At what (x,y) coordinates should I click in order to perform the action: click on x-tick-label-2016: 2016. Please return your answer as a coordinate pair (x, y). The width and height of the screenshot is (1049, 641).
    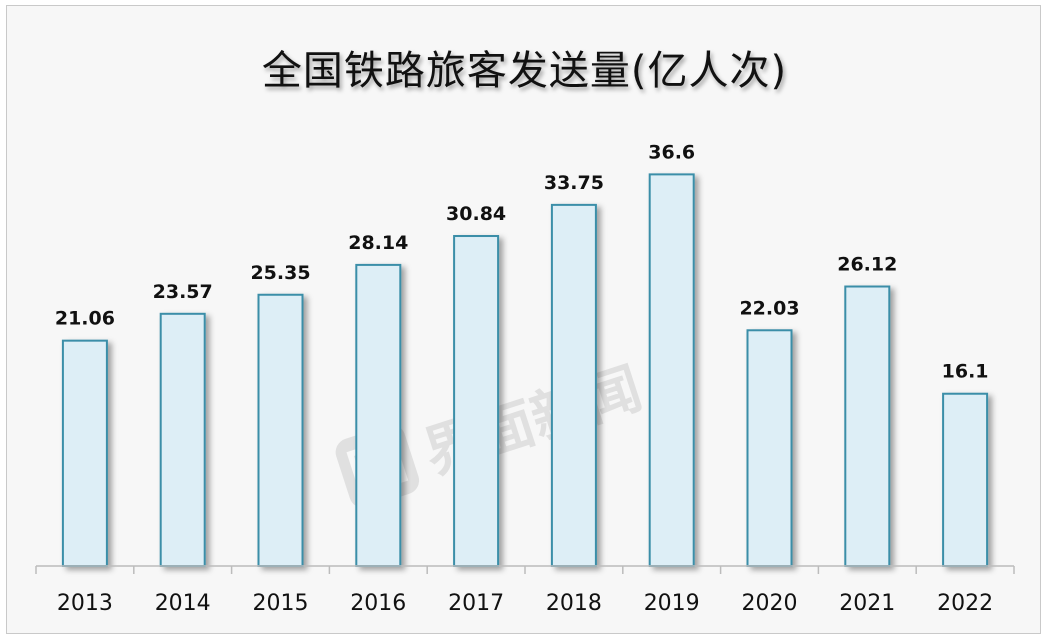
    Looking at the image, I should click on (378, 603).